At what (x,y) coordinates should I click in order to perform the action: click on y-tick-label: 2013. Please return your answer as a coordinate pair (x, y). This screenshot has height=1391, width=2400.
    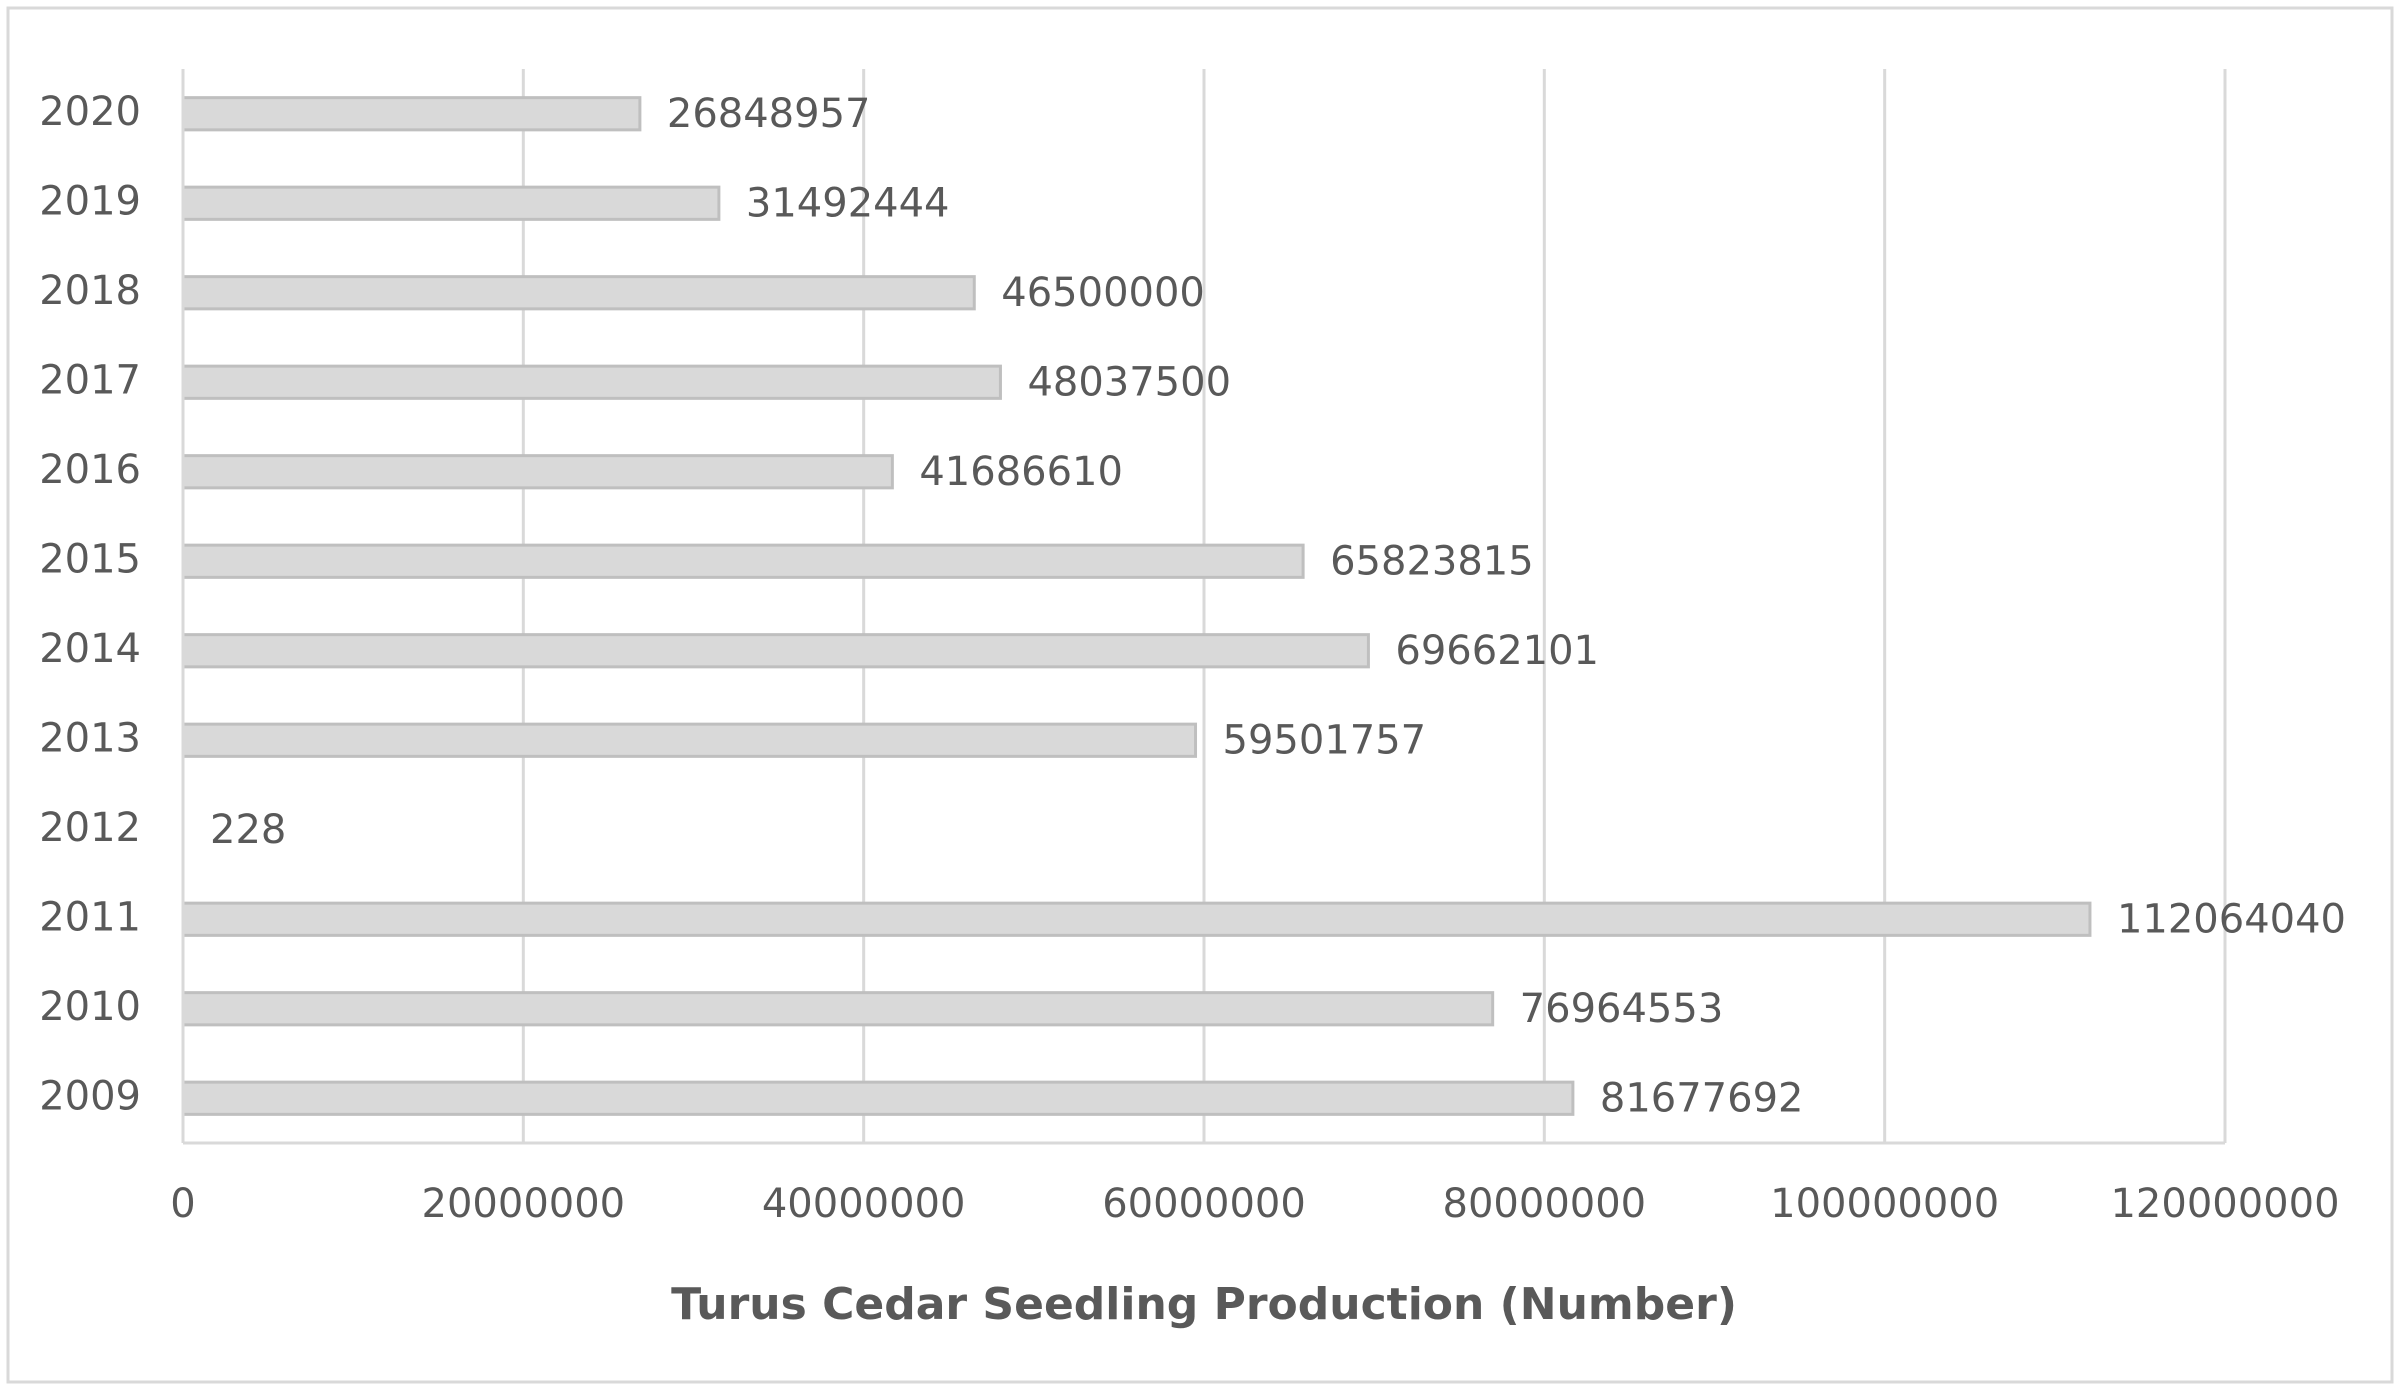
    Looking at the image, I should click on (90, 738).